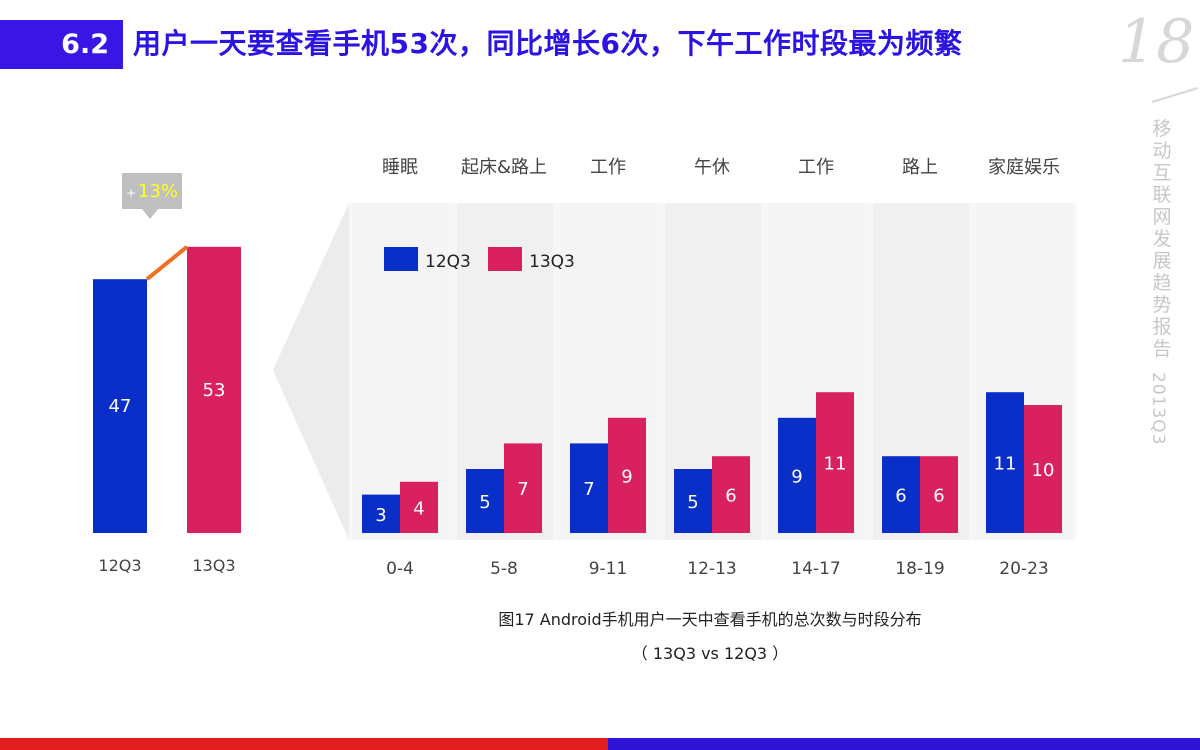 The image size is (1200, 750). Describe the element at coordinates (504, 167) in the screenshot. I see `activity-label: 起床&路上` at that location.